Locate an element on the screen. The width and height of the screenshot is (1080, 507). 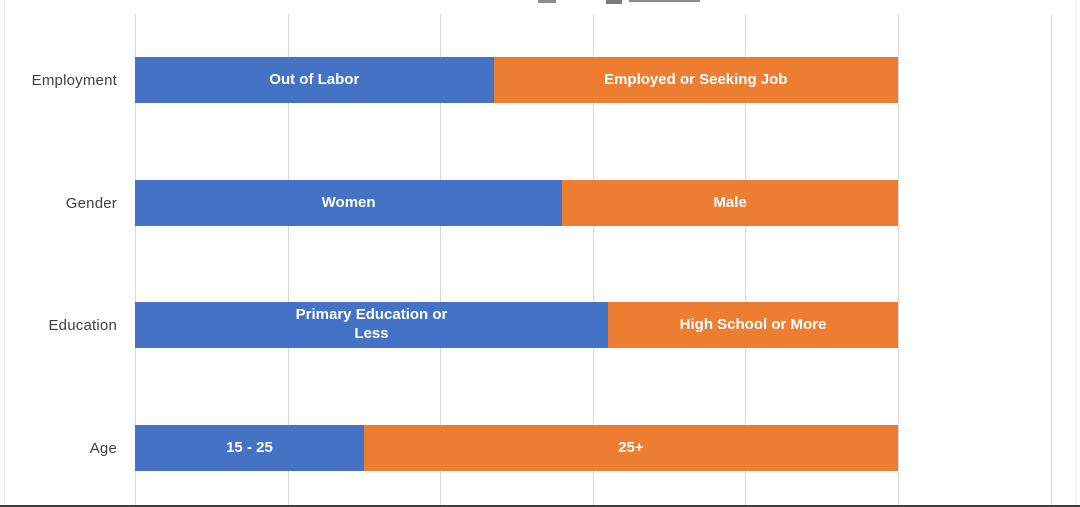
bar-segment-label: Out of Labor is located at coordinates (314, 79).